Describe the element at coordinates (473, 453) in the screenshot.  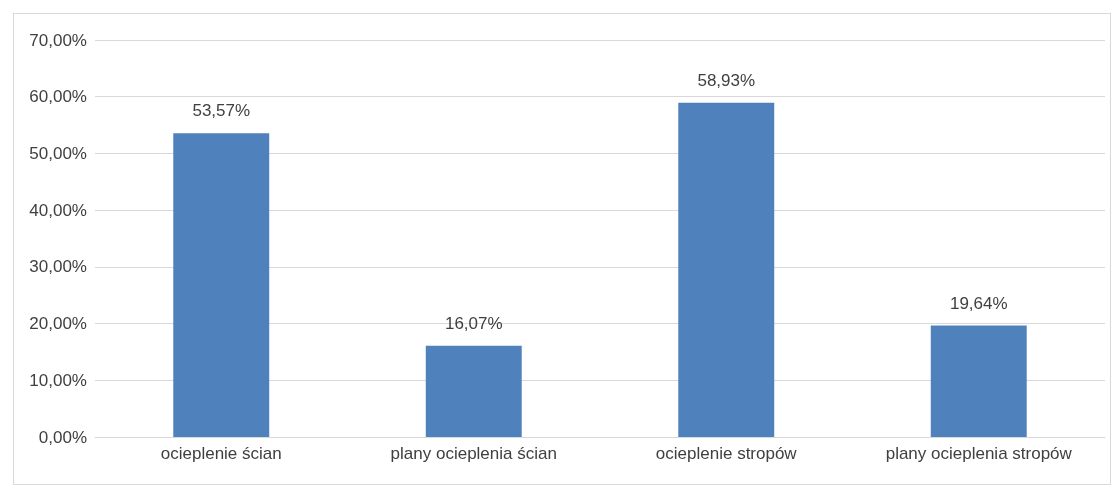
I see `x-tick-label: plany ocieplenia ścian` at that location.